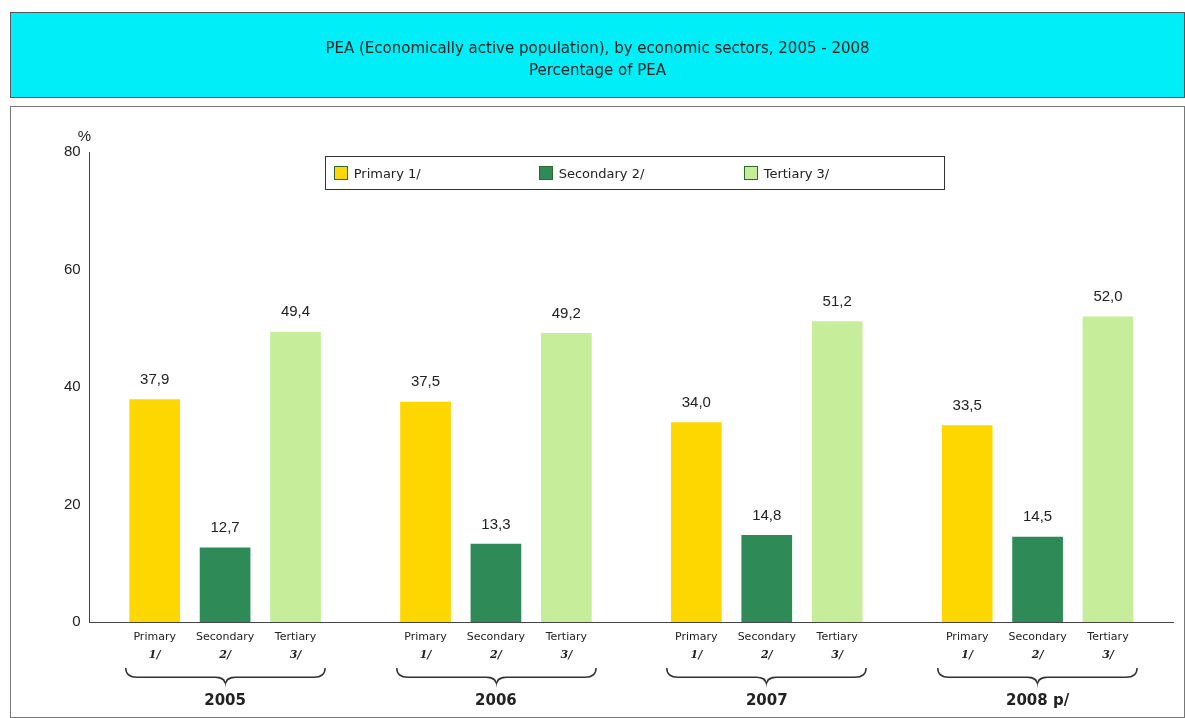 This screenshot has height=718, width=1185. I want to click on data-label: 13,3, so click(496, 523).